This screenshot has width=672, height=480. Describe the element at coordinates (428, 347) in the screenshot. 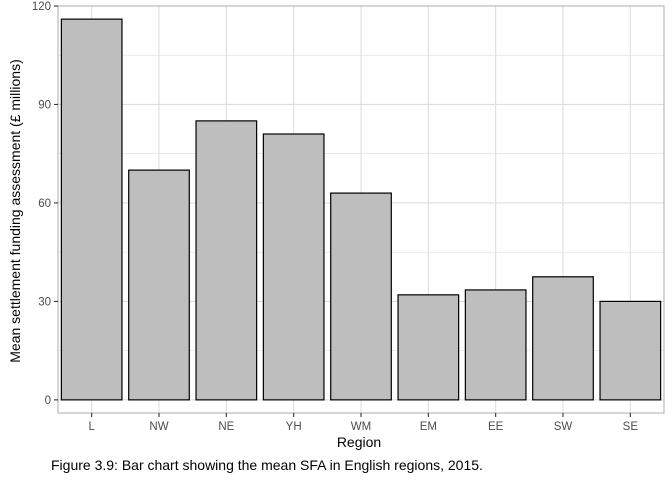

I see `bar-em` at that location.